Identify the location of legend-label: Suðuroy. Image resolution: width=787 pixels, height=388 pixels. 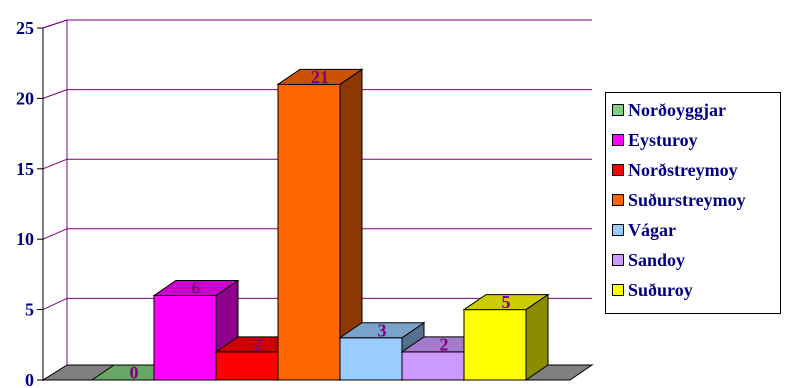
(660, 289).